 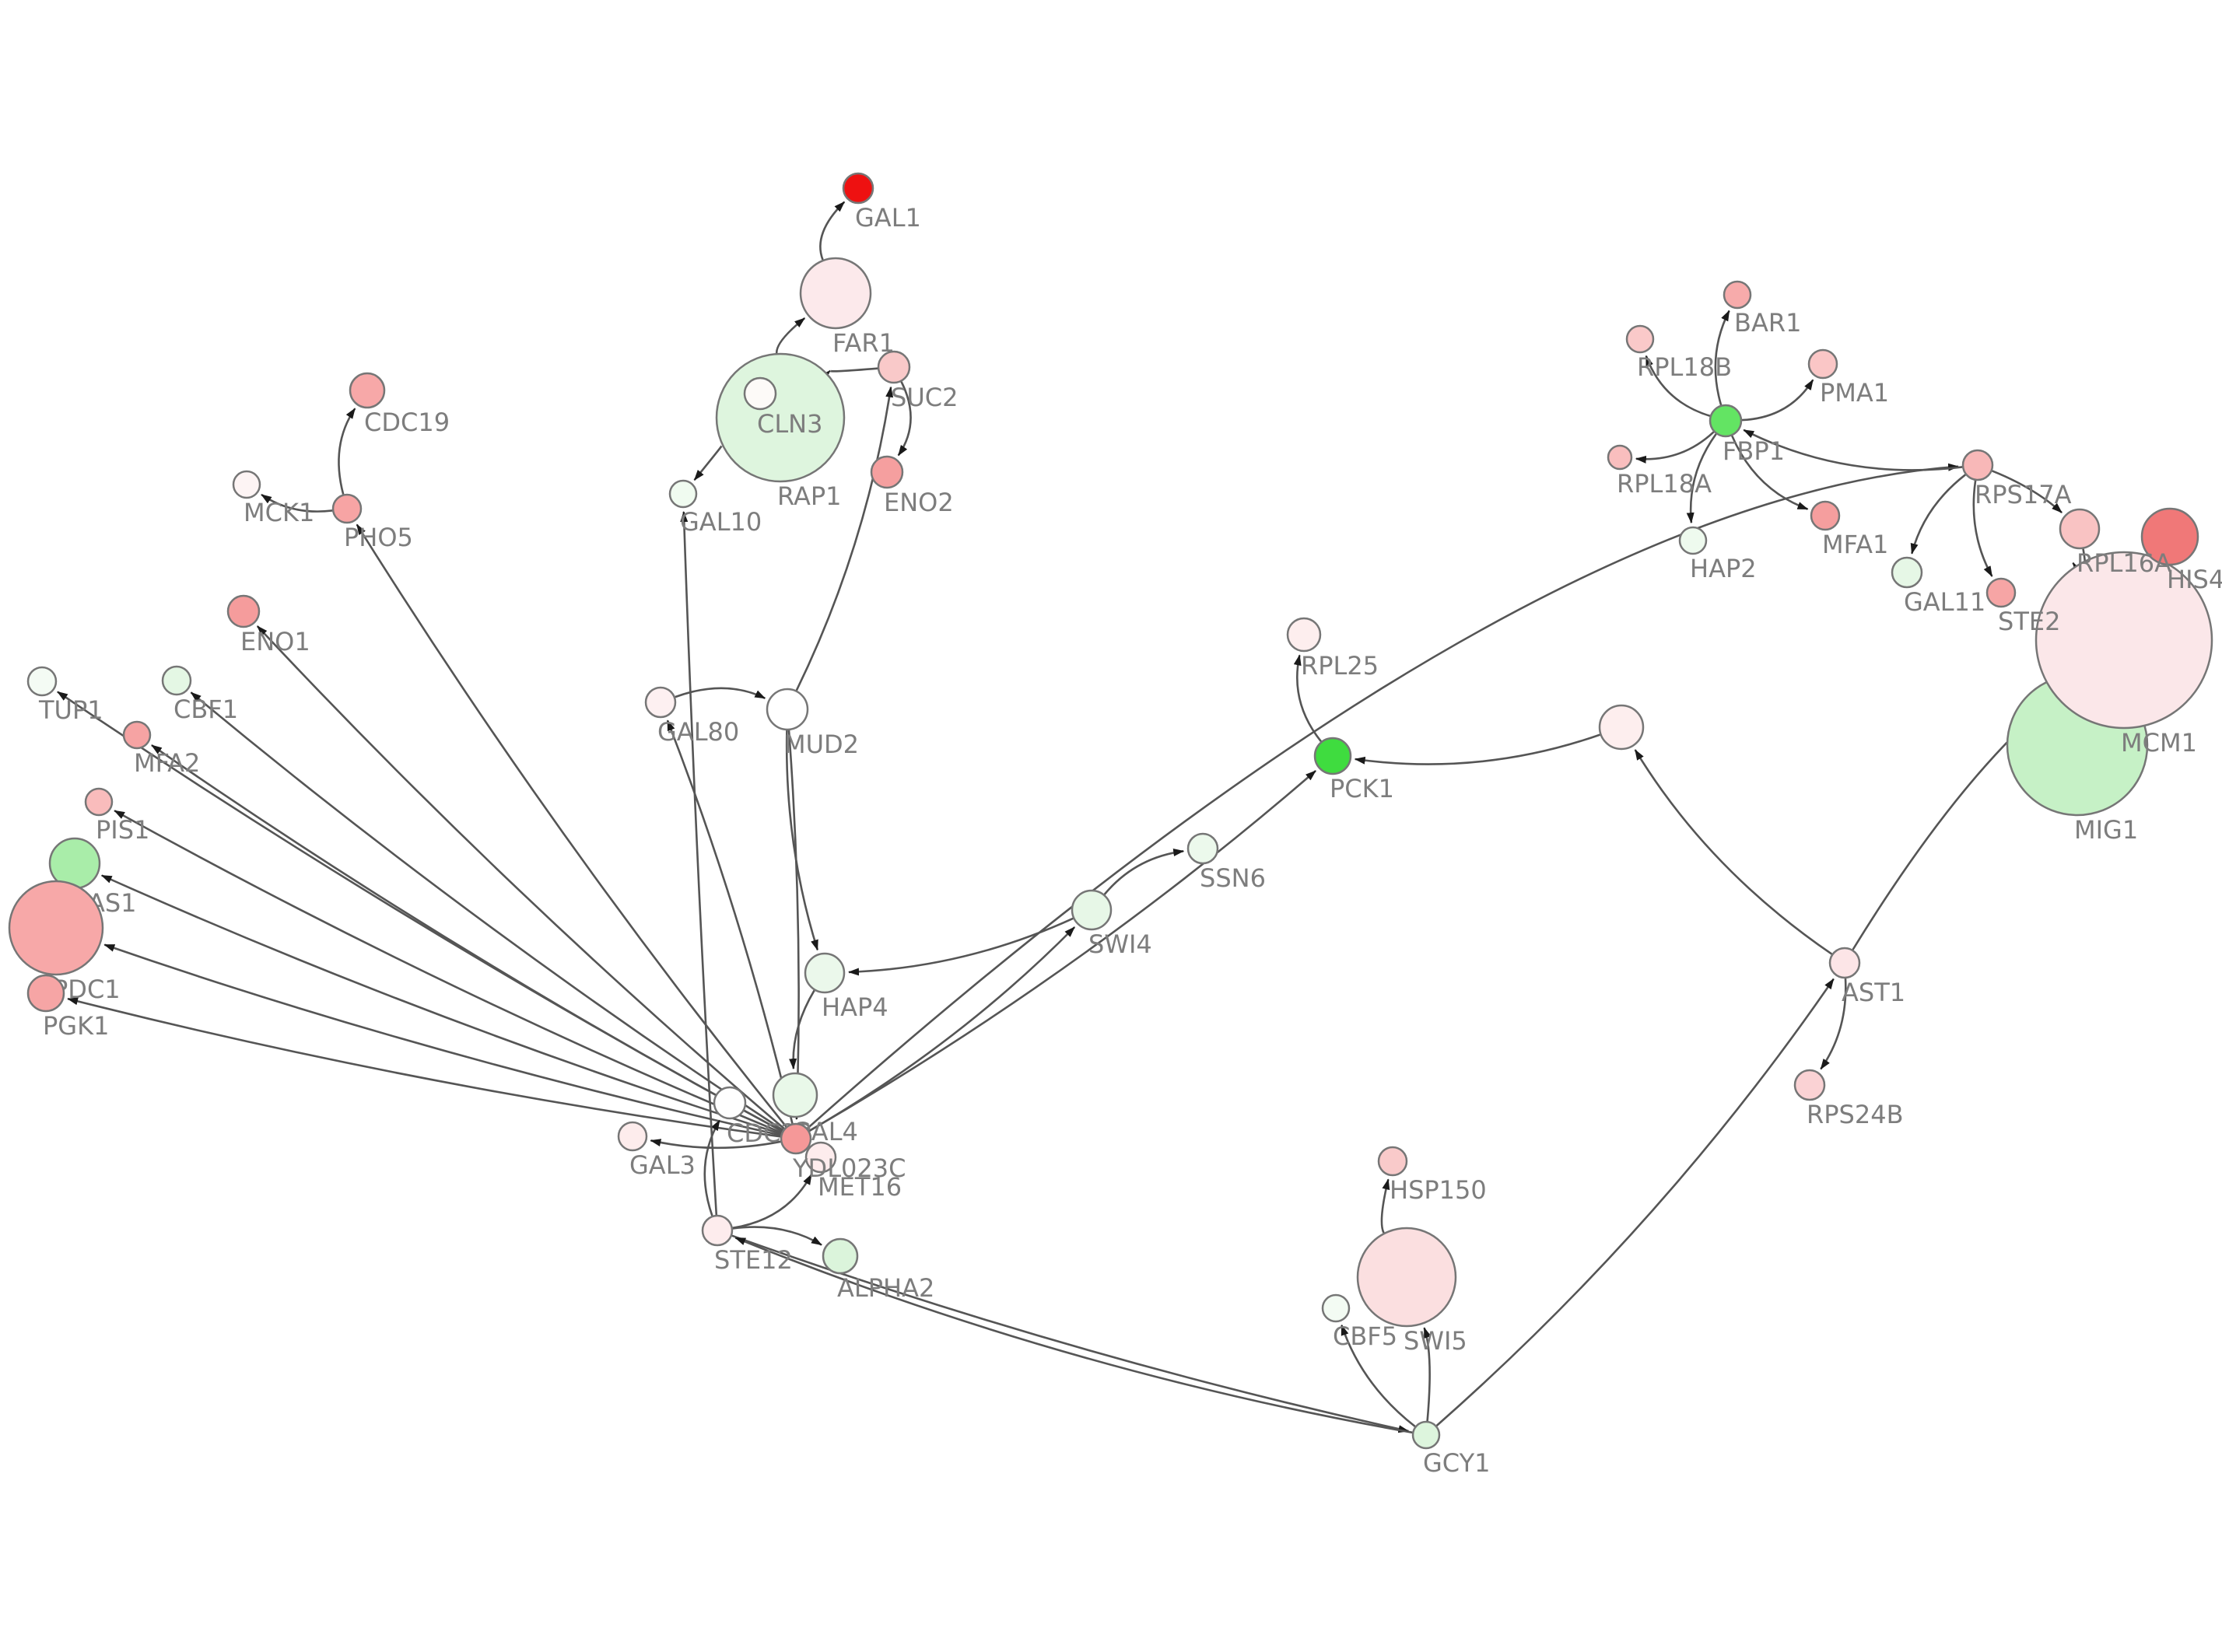 What do you see at coordinates (802, 1030) in the screenshot?
I see `edge-HAP4-GAL4` at bounding box center [802, 1030].